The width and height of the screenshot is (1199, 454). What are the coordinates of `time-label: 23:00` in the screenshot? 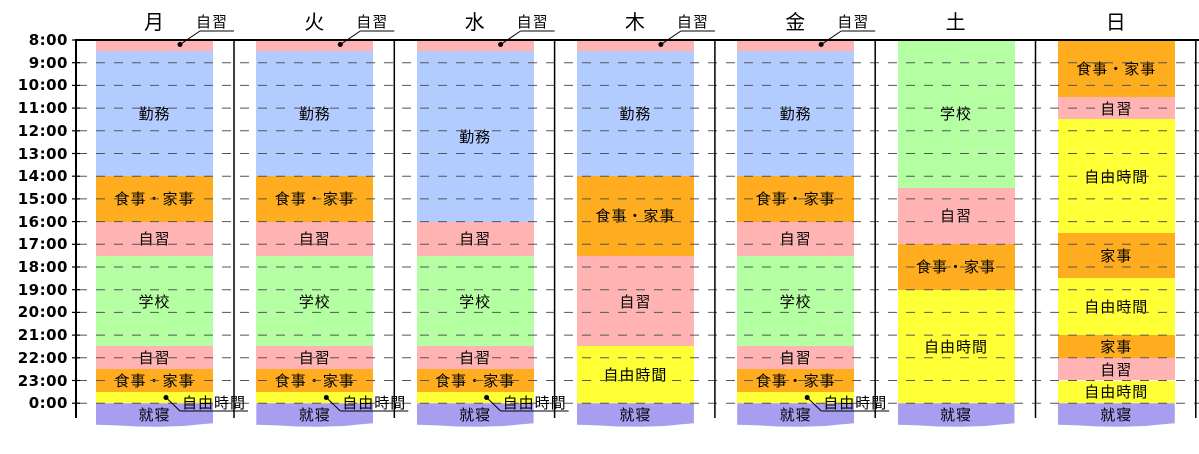 It's located at (42, 380).